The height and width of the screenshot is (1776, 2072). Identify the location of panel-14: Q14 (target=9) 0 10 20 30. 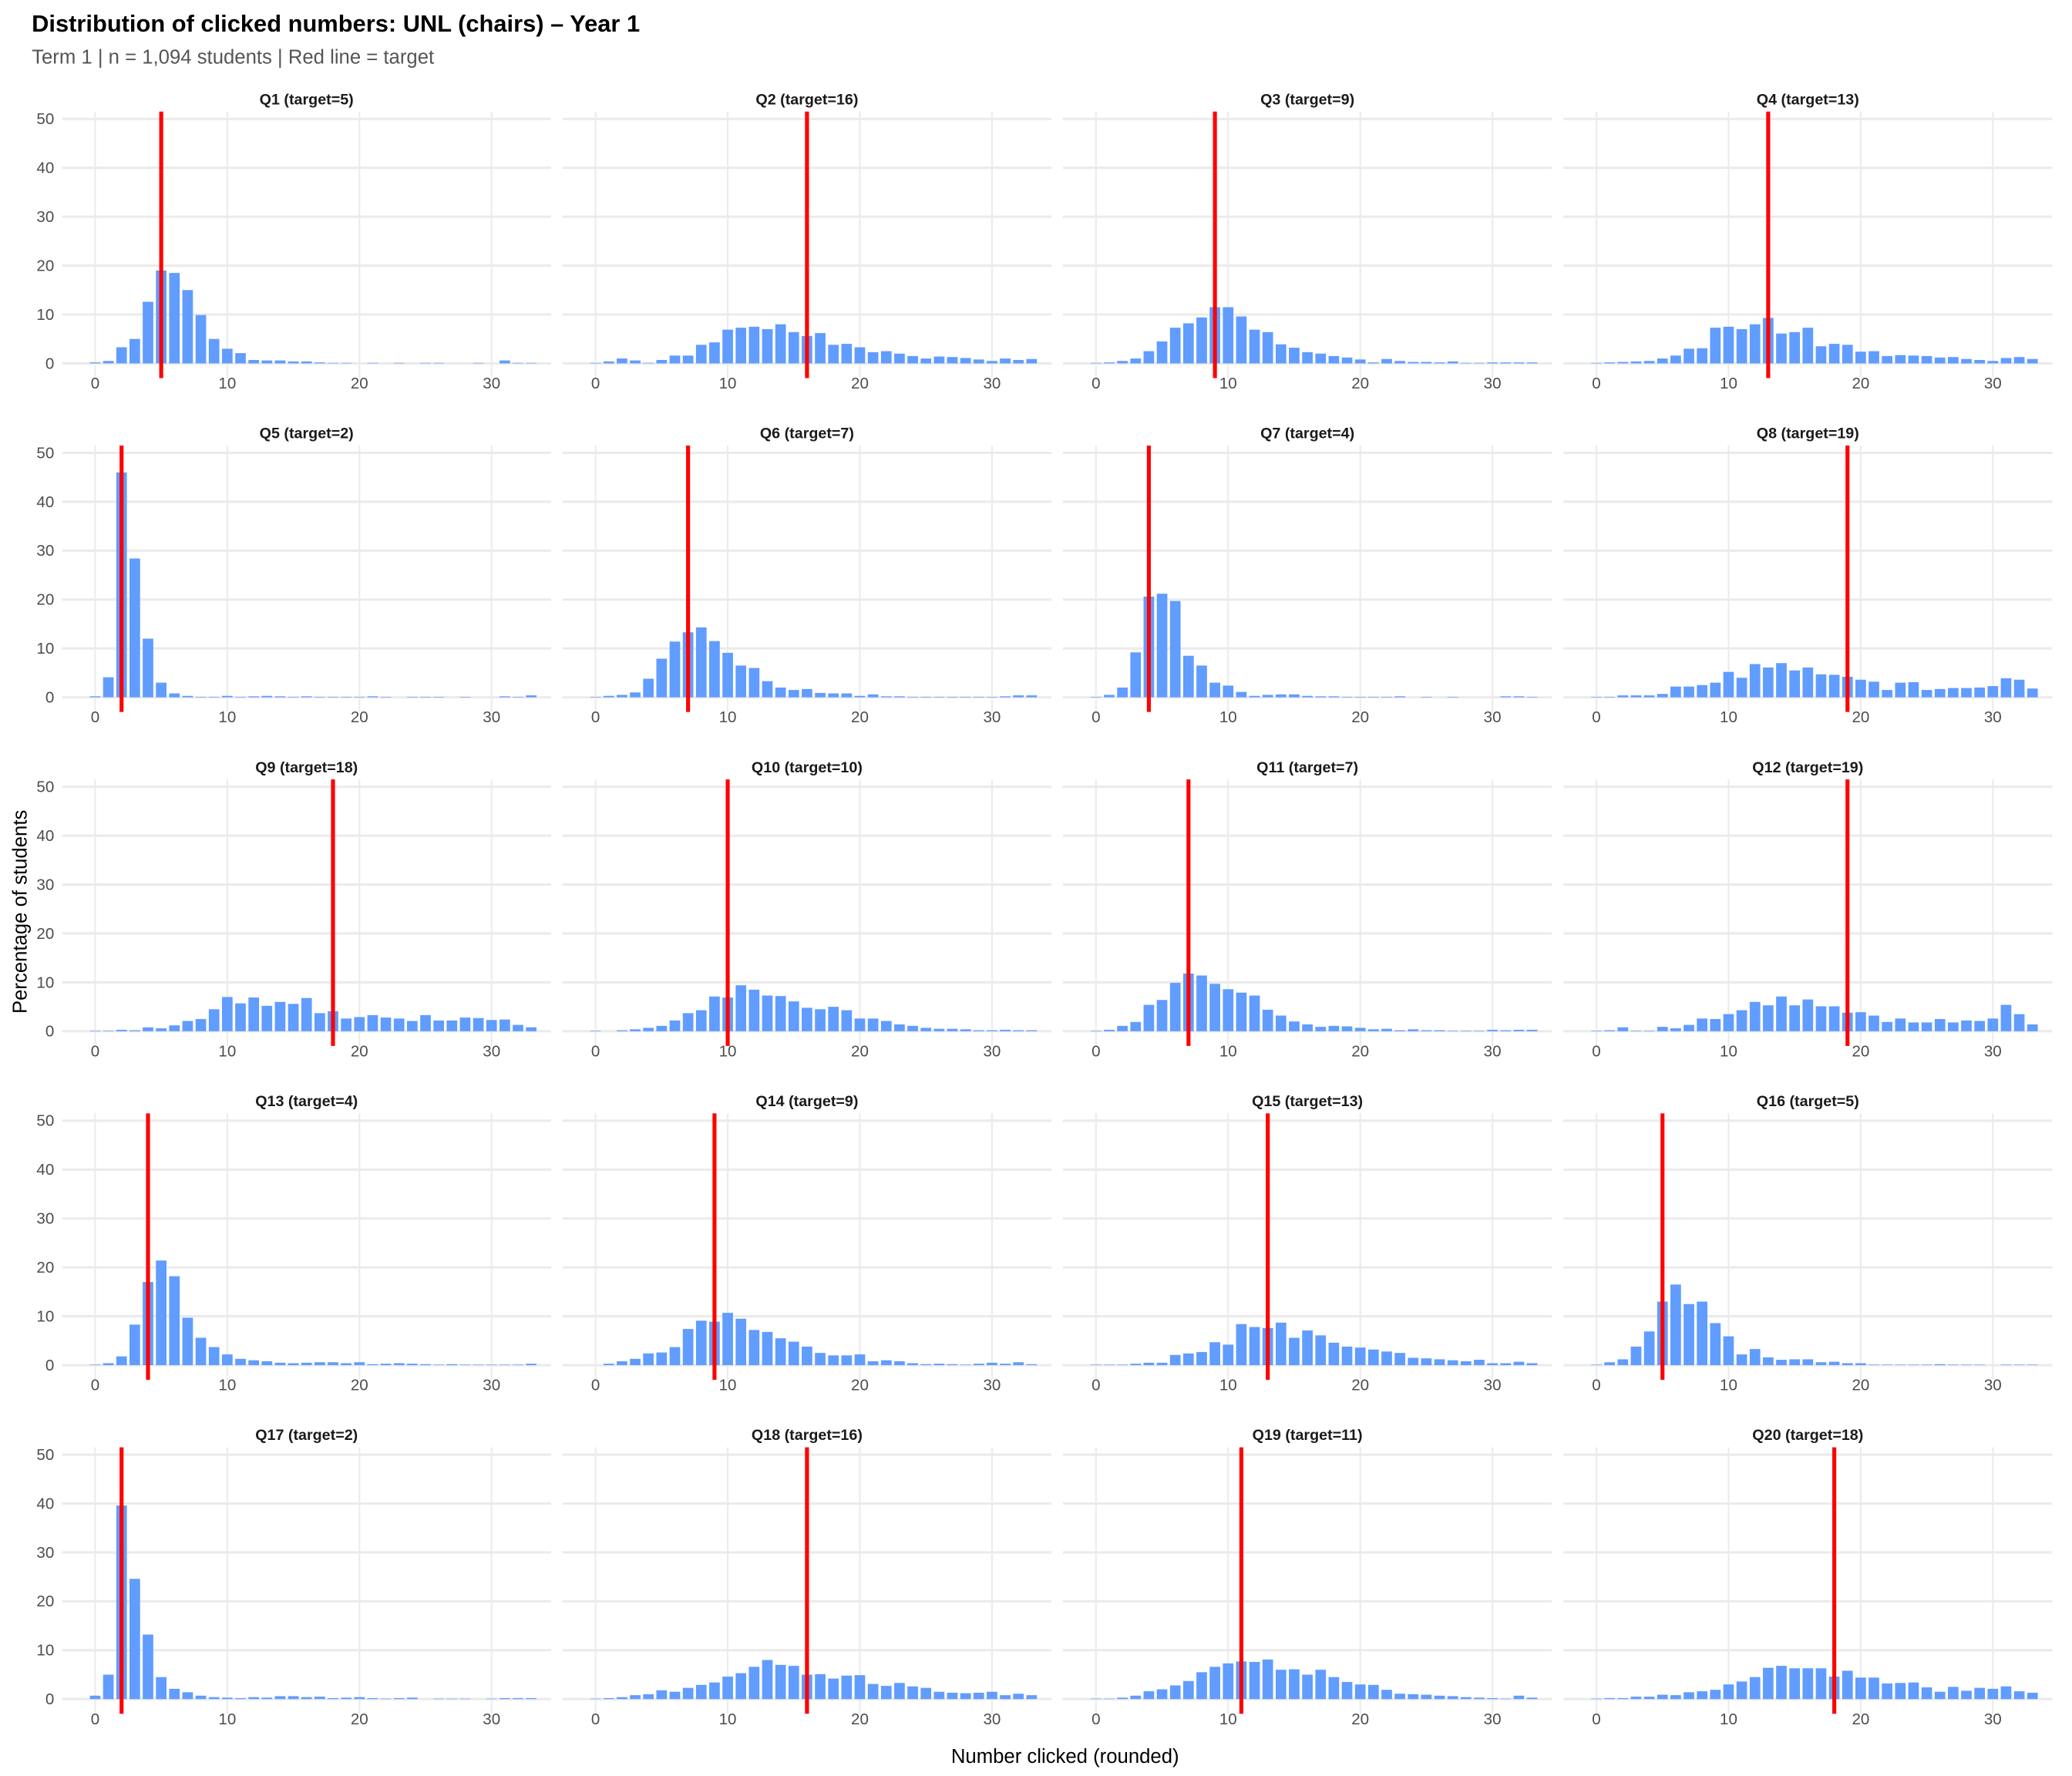
(807, 1244).